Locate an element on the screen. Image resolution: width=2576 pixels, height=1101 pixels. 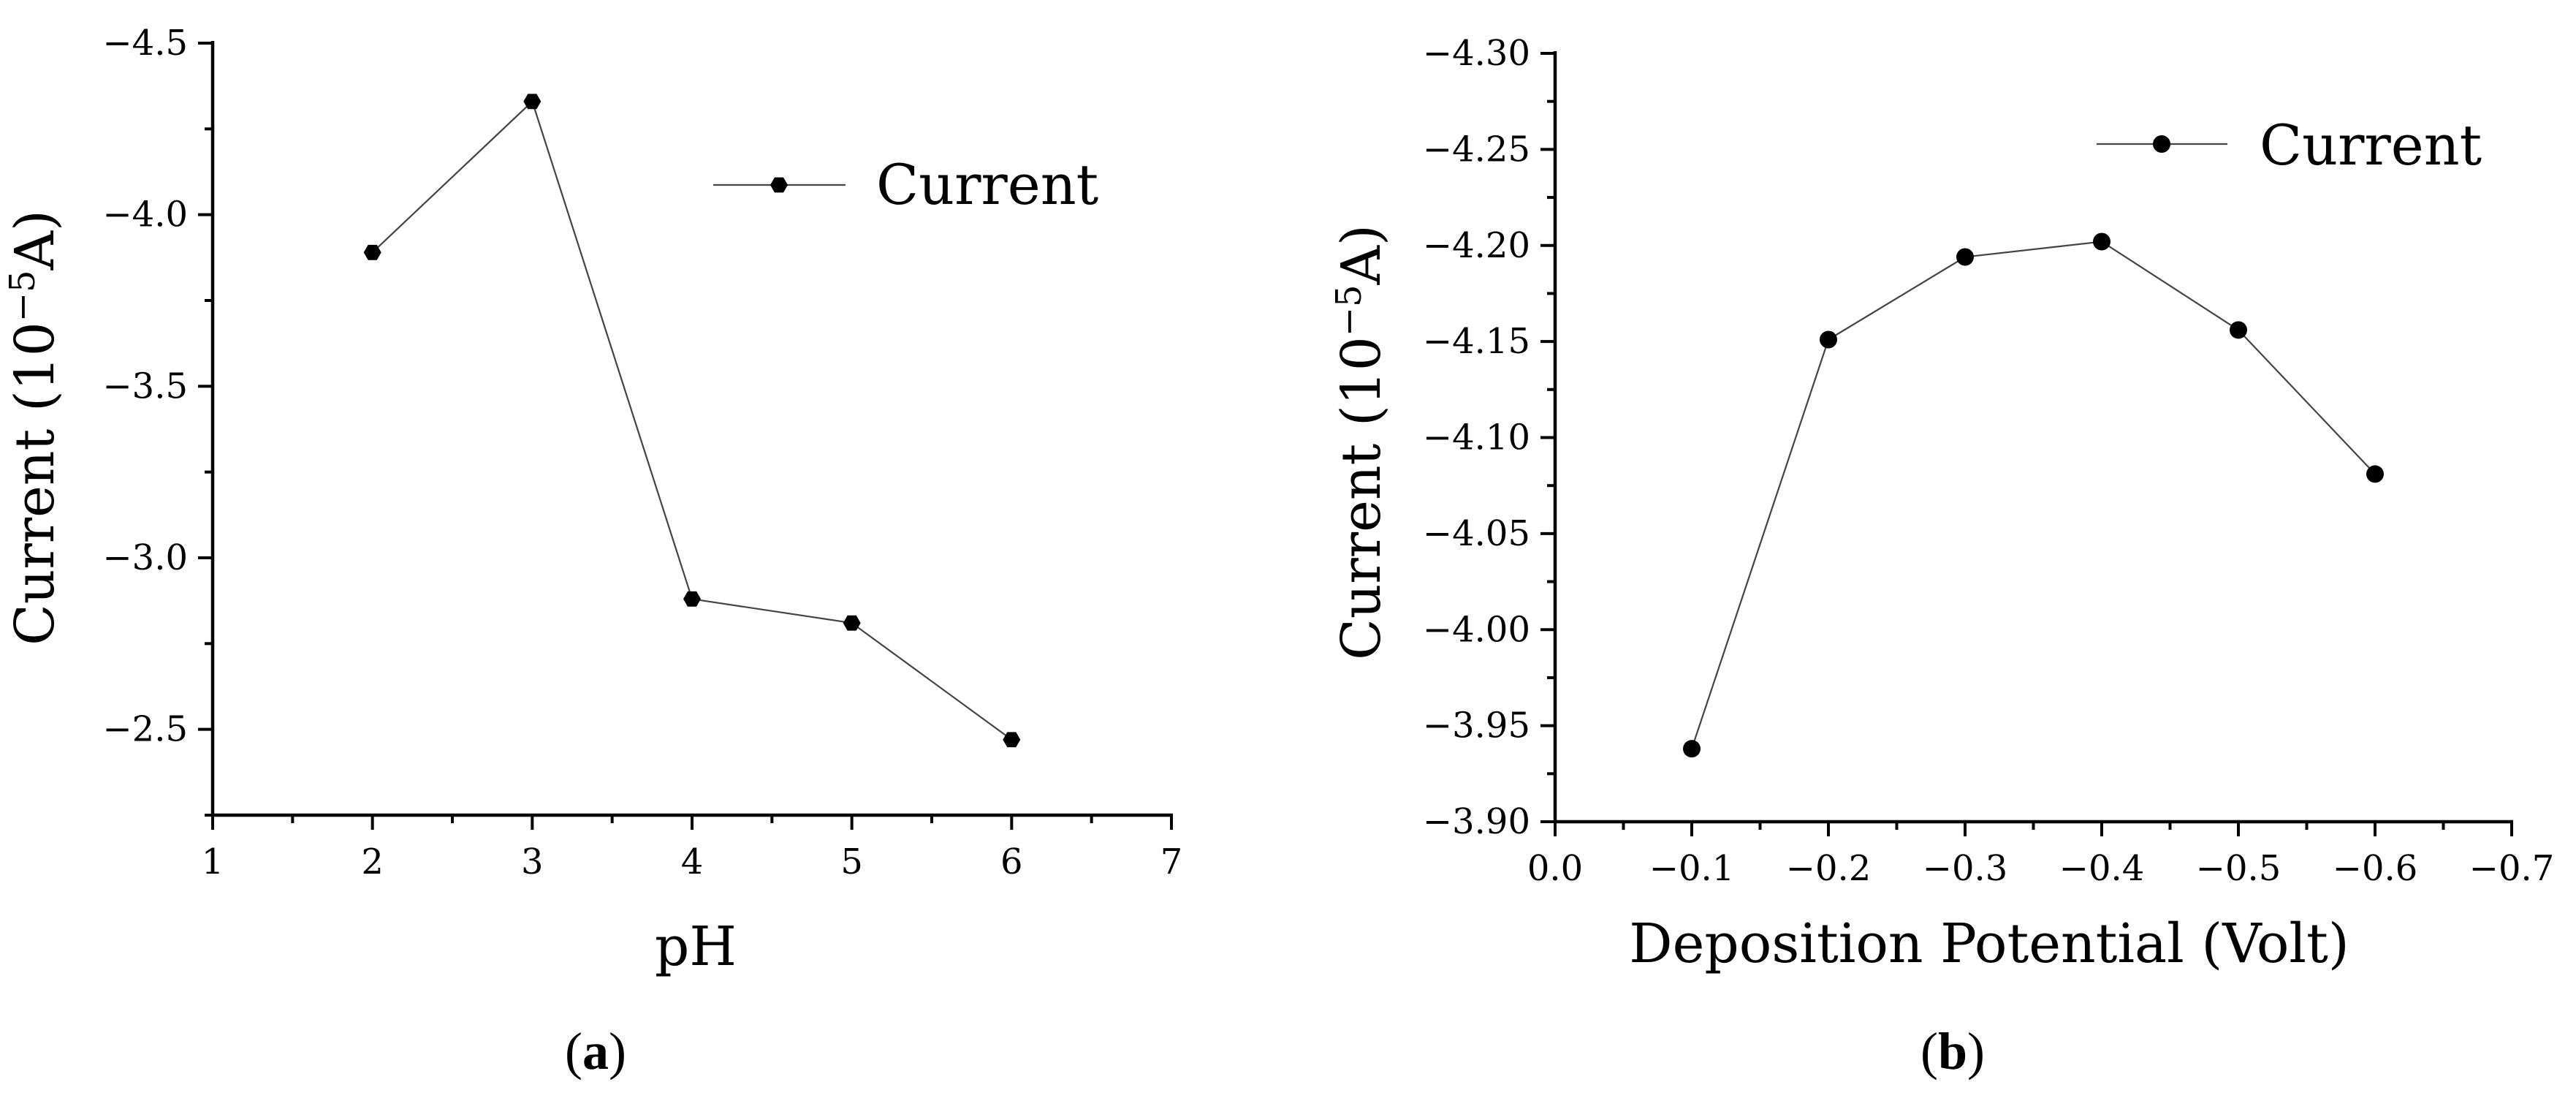
x-tick-label: 7 is located at coordinates (1171, 861).